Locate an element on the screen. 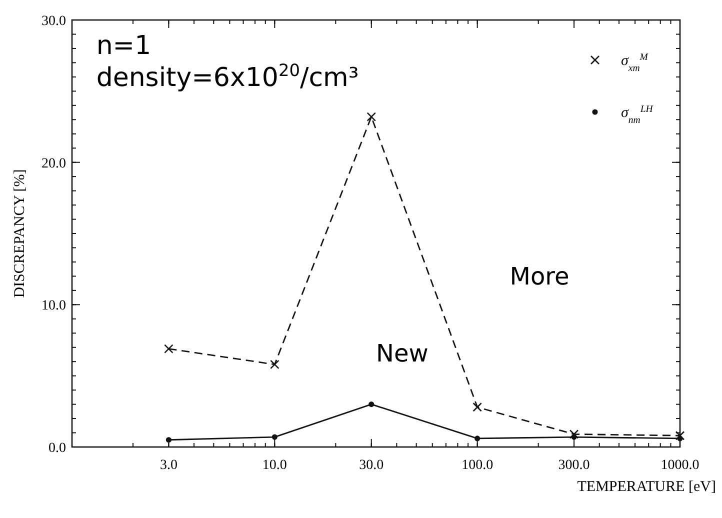 This screenshot has height=518, width=722. y-tick-label: 20.0 is located at coordinates (54, 164).